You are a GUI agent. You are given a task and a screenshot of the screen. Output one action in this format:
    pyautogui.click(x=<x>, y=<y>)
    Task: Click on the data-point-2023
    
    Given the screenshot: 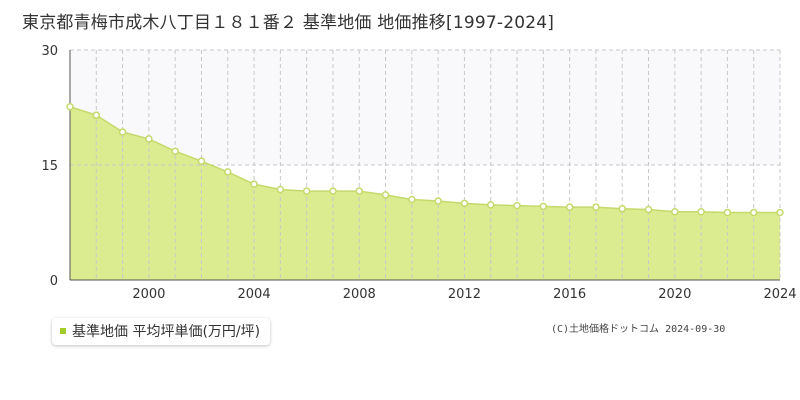 What is the action you would take?
    pyautogui.click(x=753, y=212)
    